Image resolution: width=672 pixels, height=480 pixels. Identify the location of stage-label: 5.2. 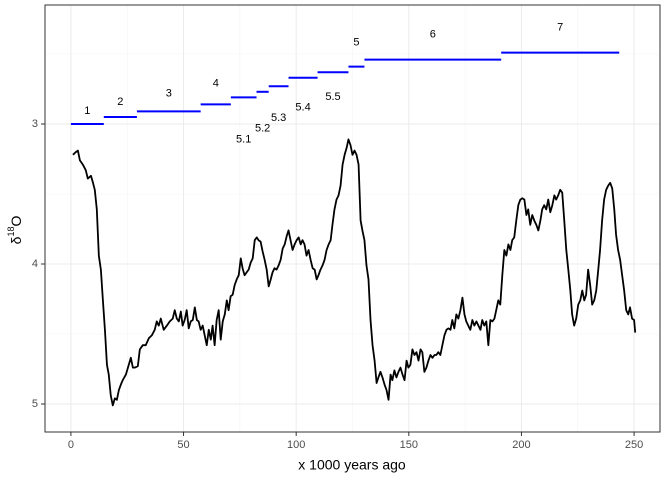
(262, 129).